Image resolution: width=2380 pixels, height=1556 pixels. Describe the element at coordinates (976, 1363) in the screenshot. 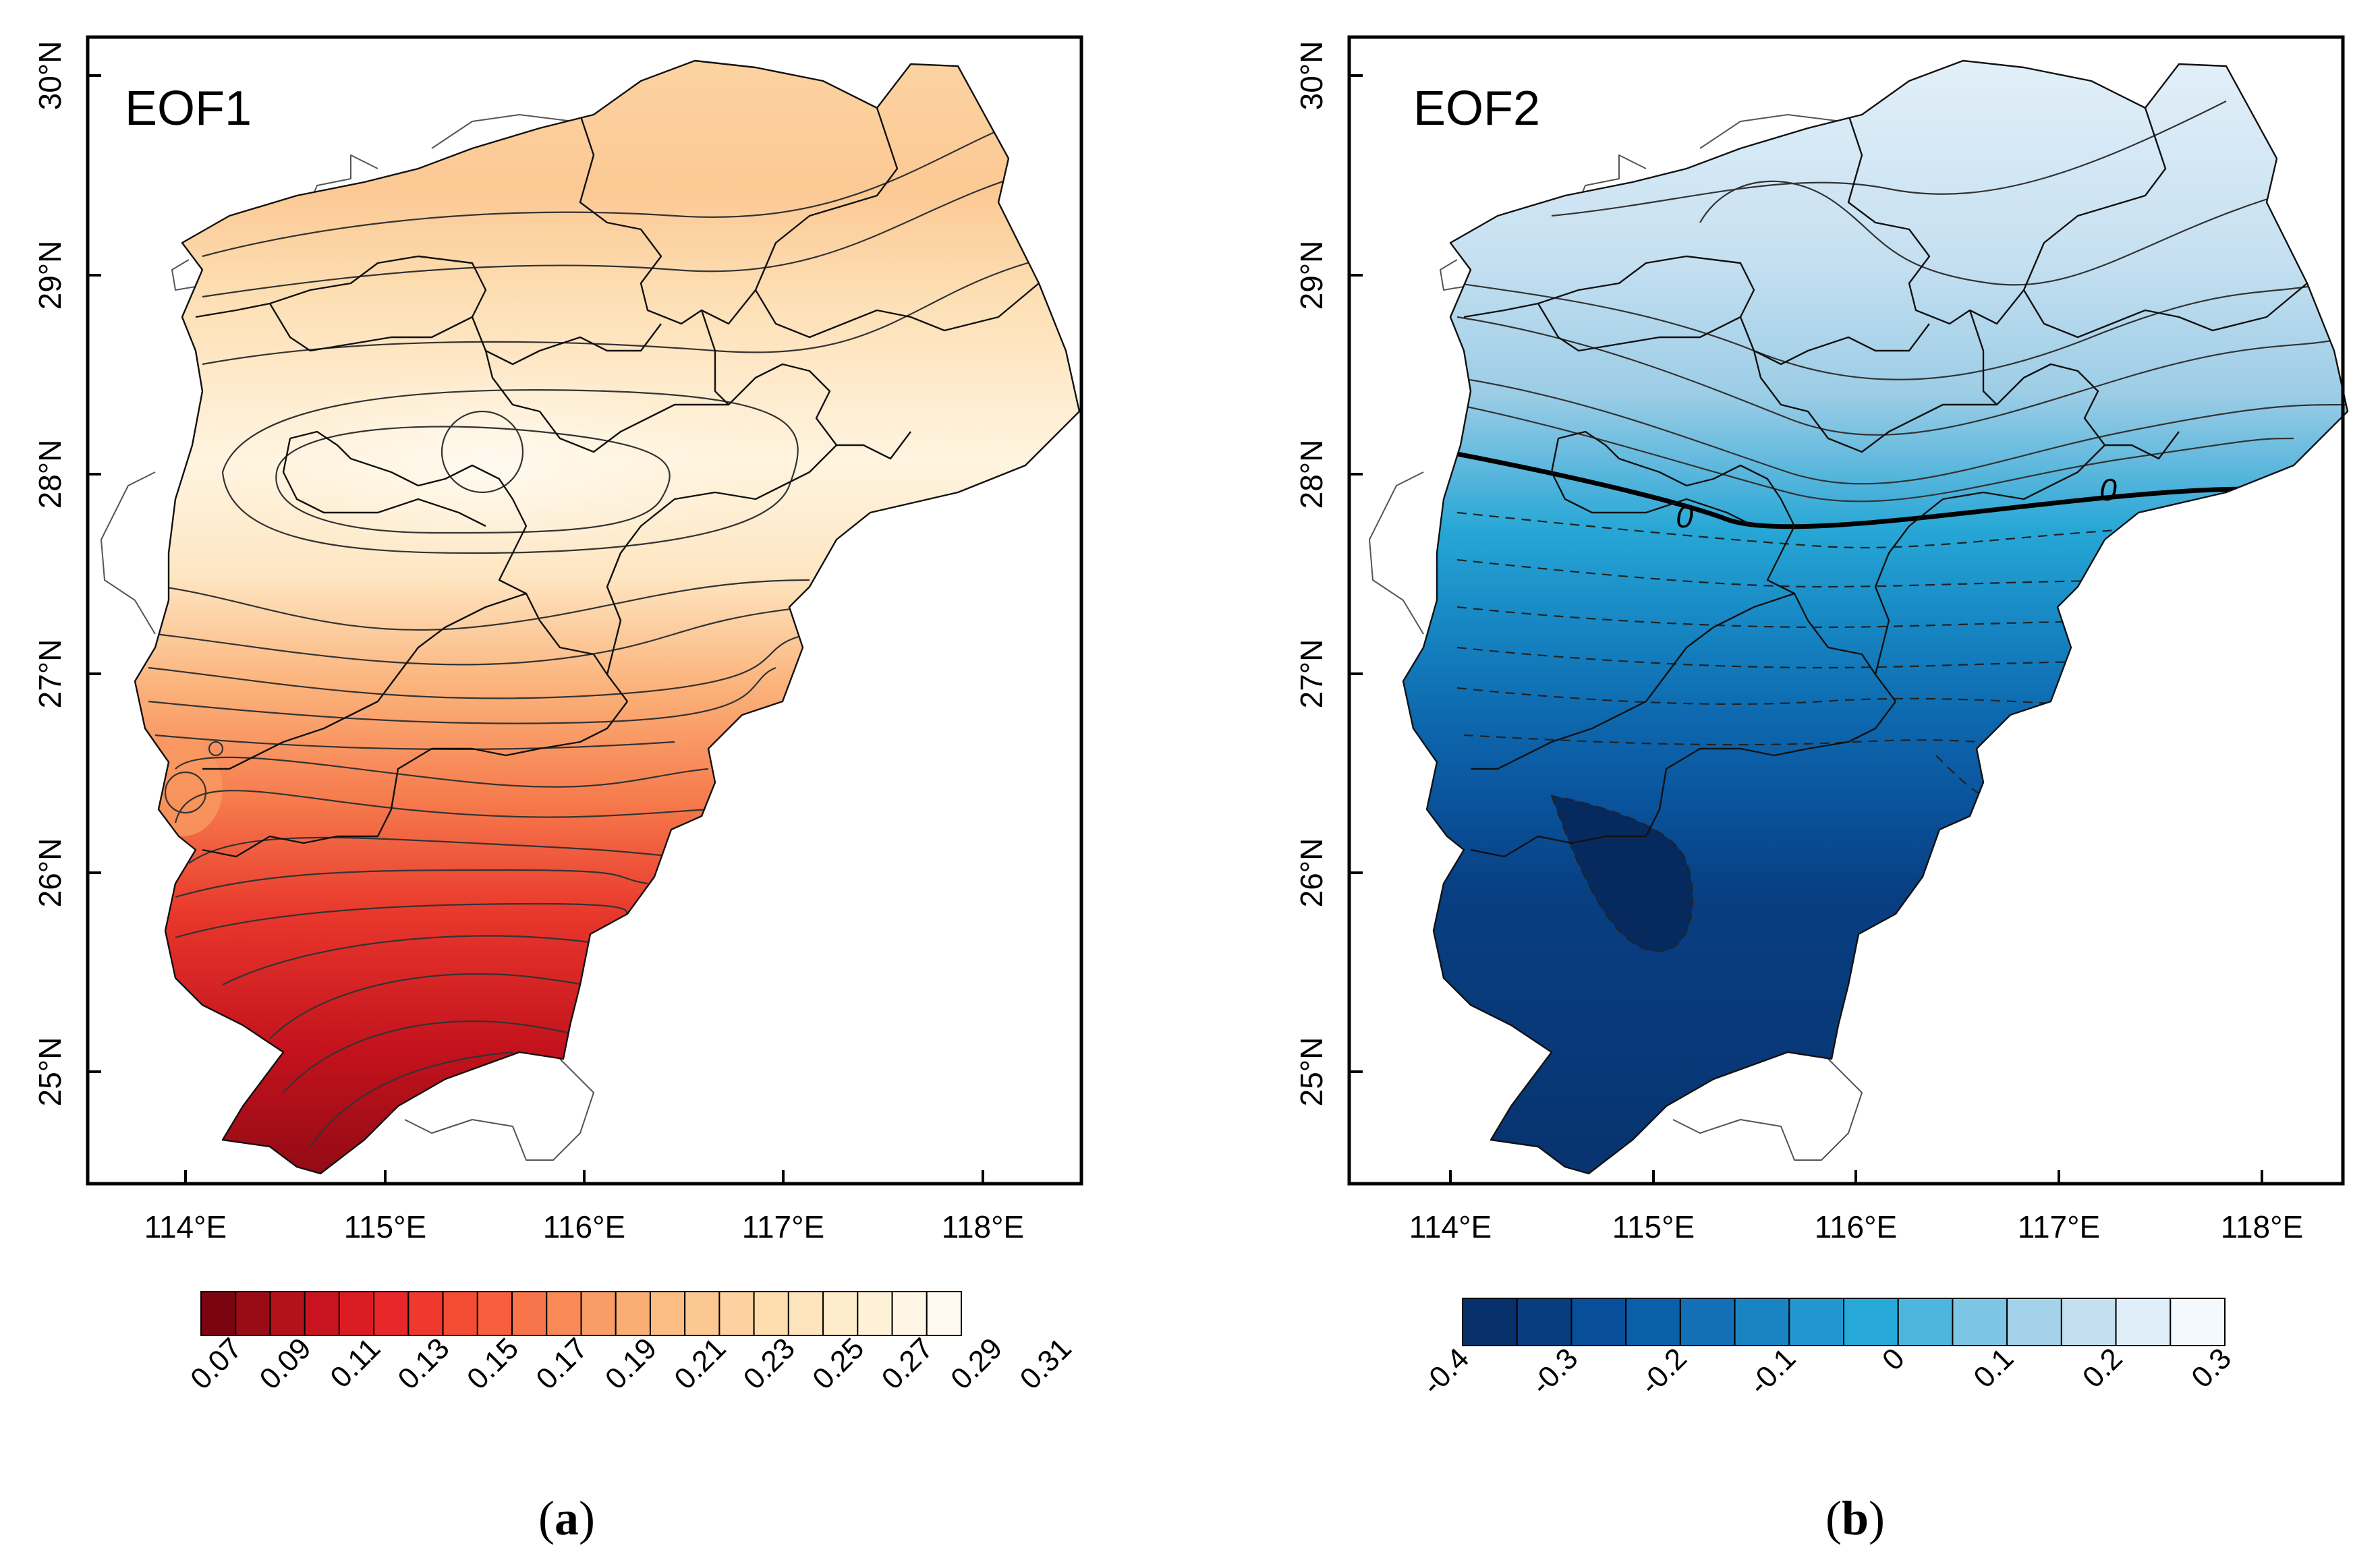

I see `colorbar-tick-label: 0.29` at that location.